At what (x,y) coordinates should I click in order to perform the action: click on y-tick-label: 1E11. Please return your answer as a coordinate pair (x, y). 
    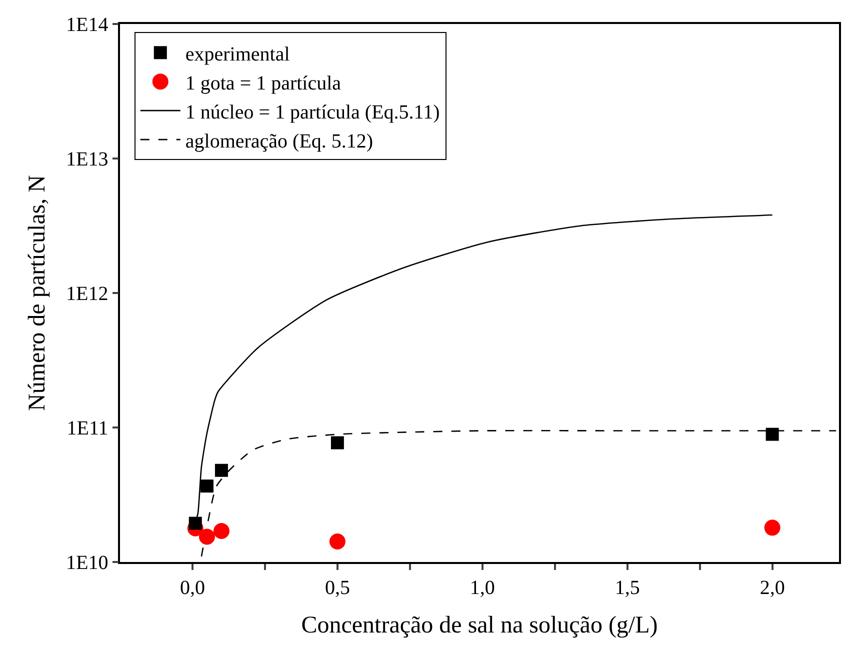
    Looking at the image, I should click on (87, 429).